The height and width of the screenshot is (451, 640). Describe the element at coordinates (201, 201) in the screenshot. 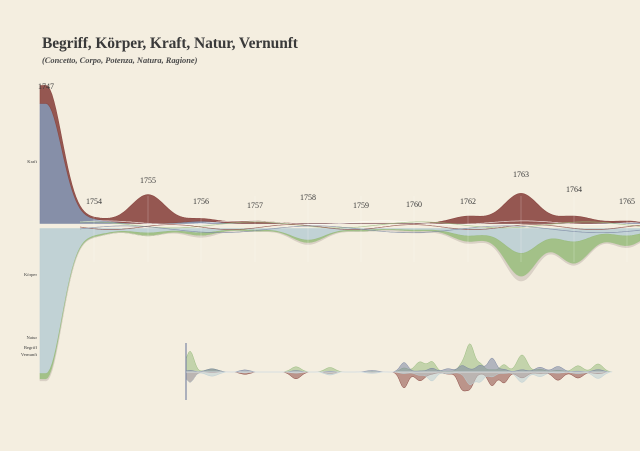

I see `year-label: 1756` at that location.